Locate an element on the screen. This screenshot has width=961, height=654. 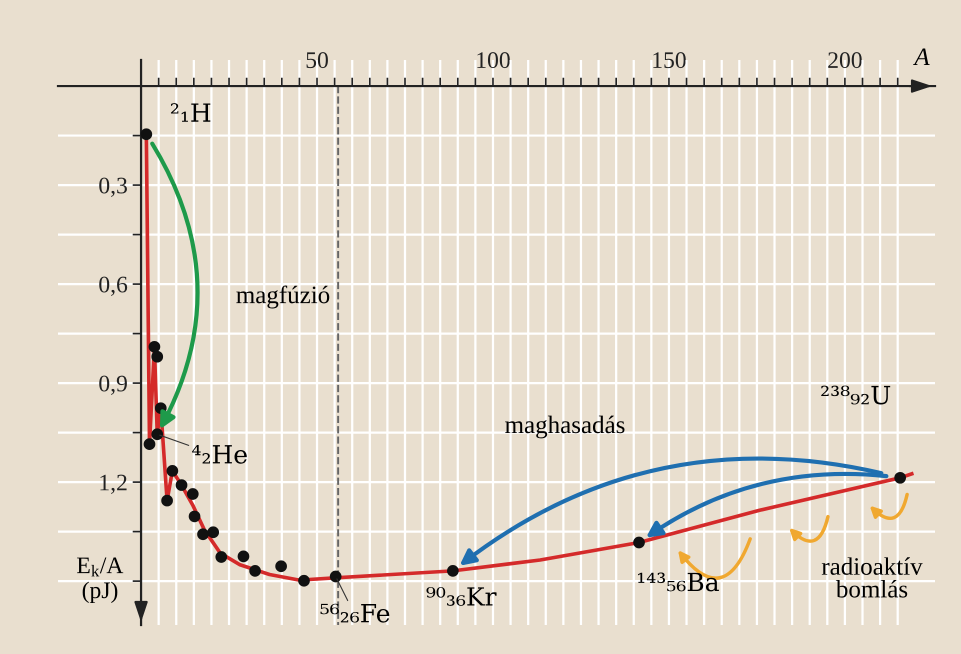
x-axis-title: A is located at coordinates (921, 56).